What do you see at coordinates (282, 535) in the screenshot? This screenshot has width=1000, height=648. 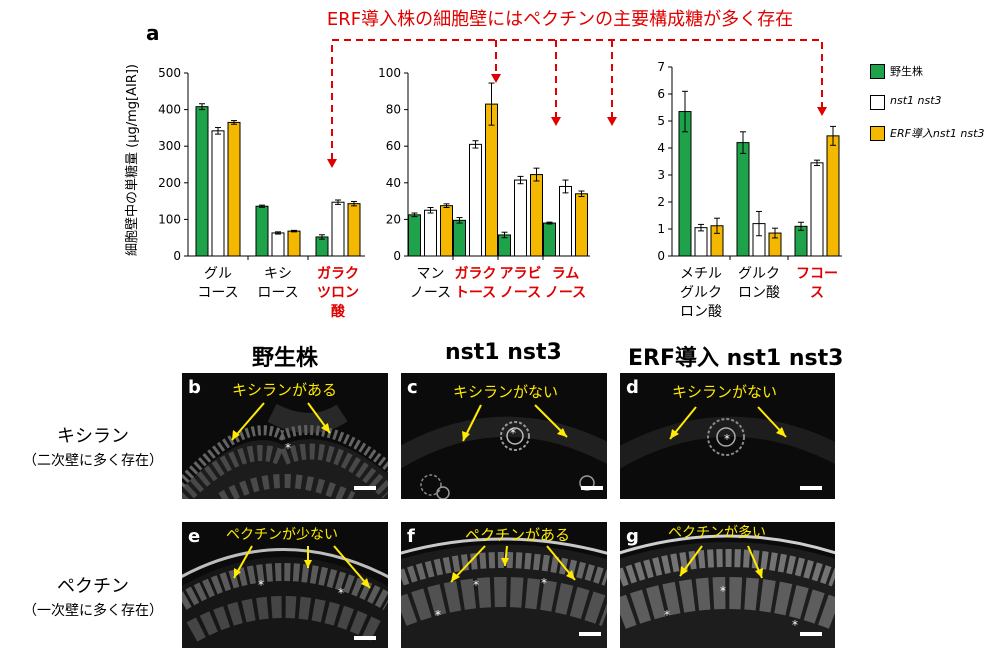 I see `annotation-e: ペクチンが少ない` at bounding box center [282, 535].